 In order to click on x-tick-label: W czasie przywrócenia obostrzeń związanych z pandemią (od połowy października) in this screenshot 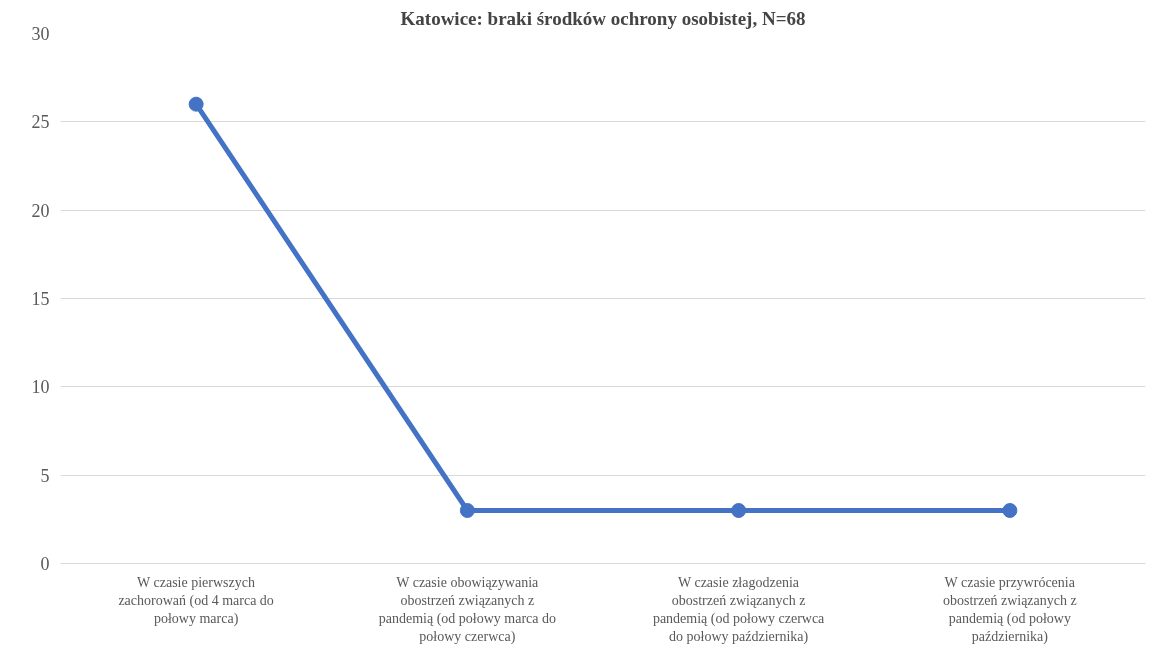, I will do `click(1010, 609)`.